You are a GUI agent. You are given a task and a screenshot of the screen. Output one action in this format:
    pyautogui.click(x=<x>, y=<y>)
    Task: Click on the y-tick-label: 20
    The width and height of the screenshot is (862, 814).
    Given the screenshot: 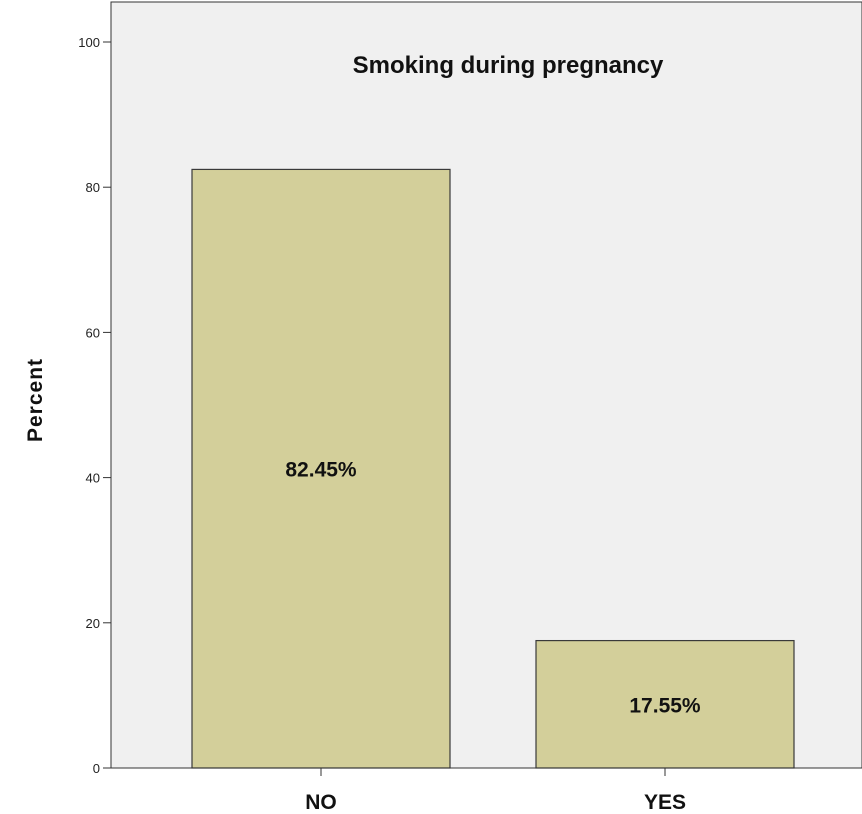 What is the action you would take?
    pyautogui.click(x=93, y=623)
    